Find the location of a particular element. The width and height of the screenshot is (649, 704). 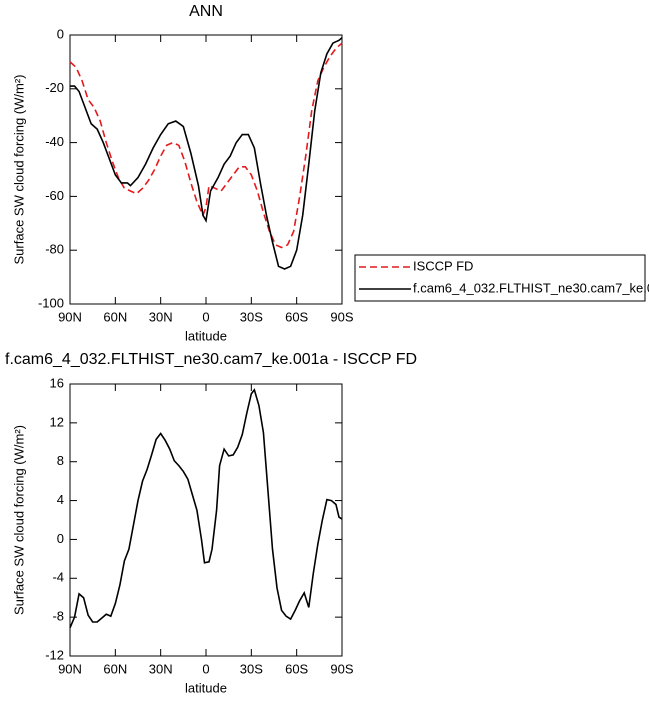

y-tick-label: -20 is located at coordinates (54, 87).